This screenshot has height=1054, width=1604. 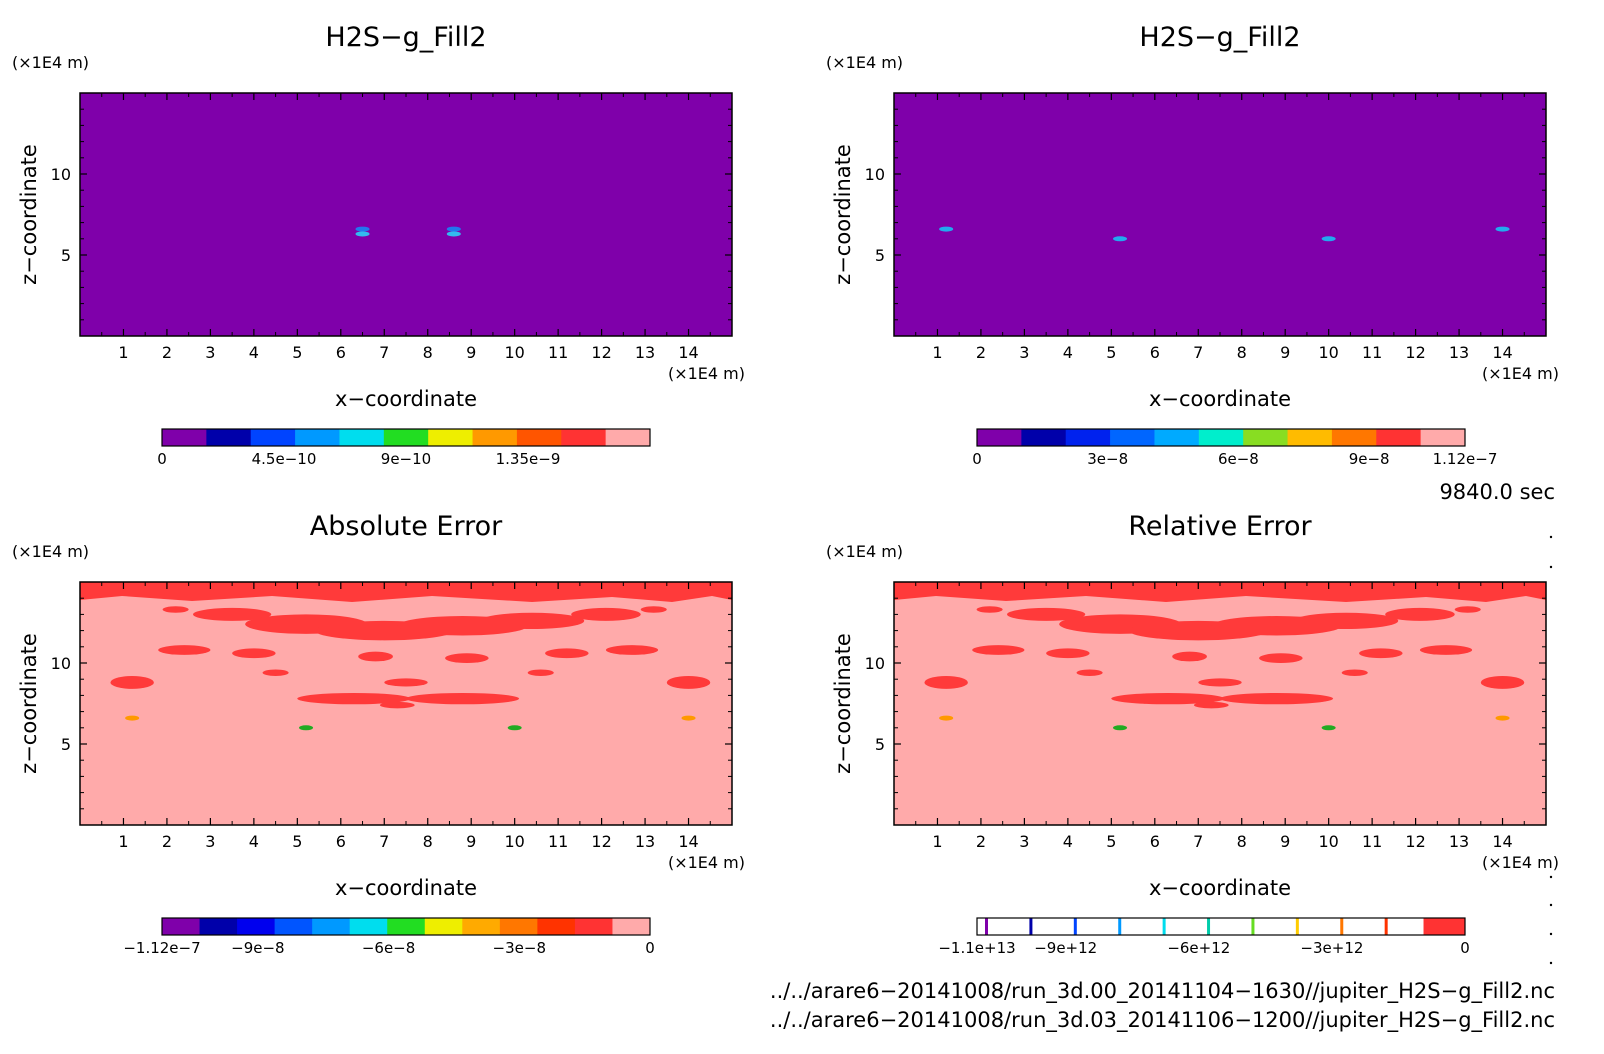 I want to click on y-axis-label: z−coordinate, so click(x=843, y=703).